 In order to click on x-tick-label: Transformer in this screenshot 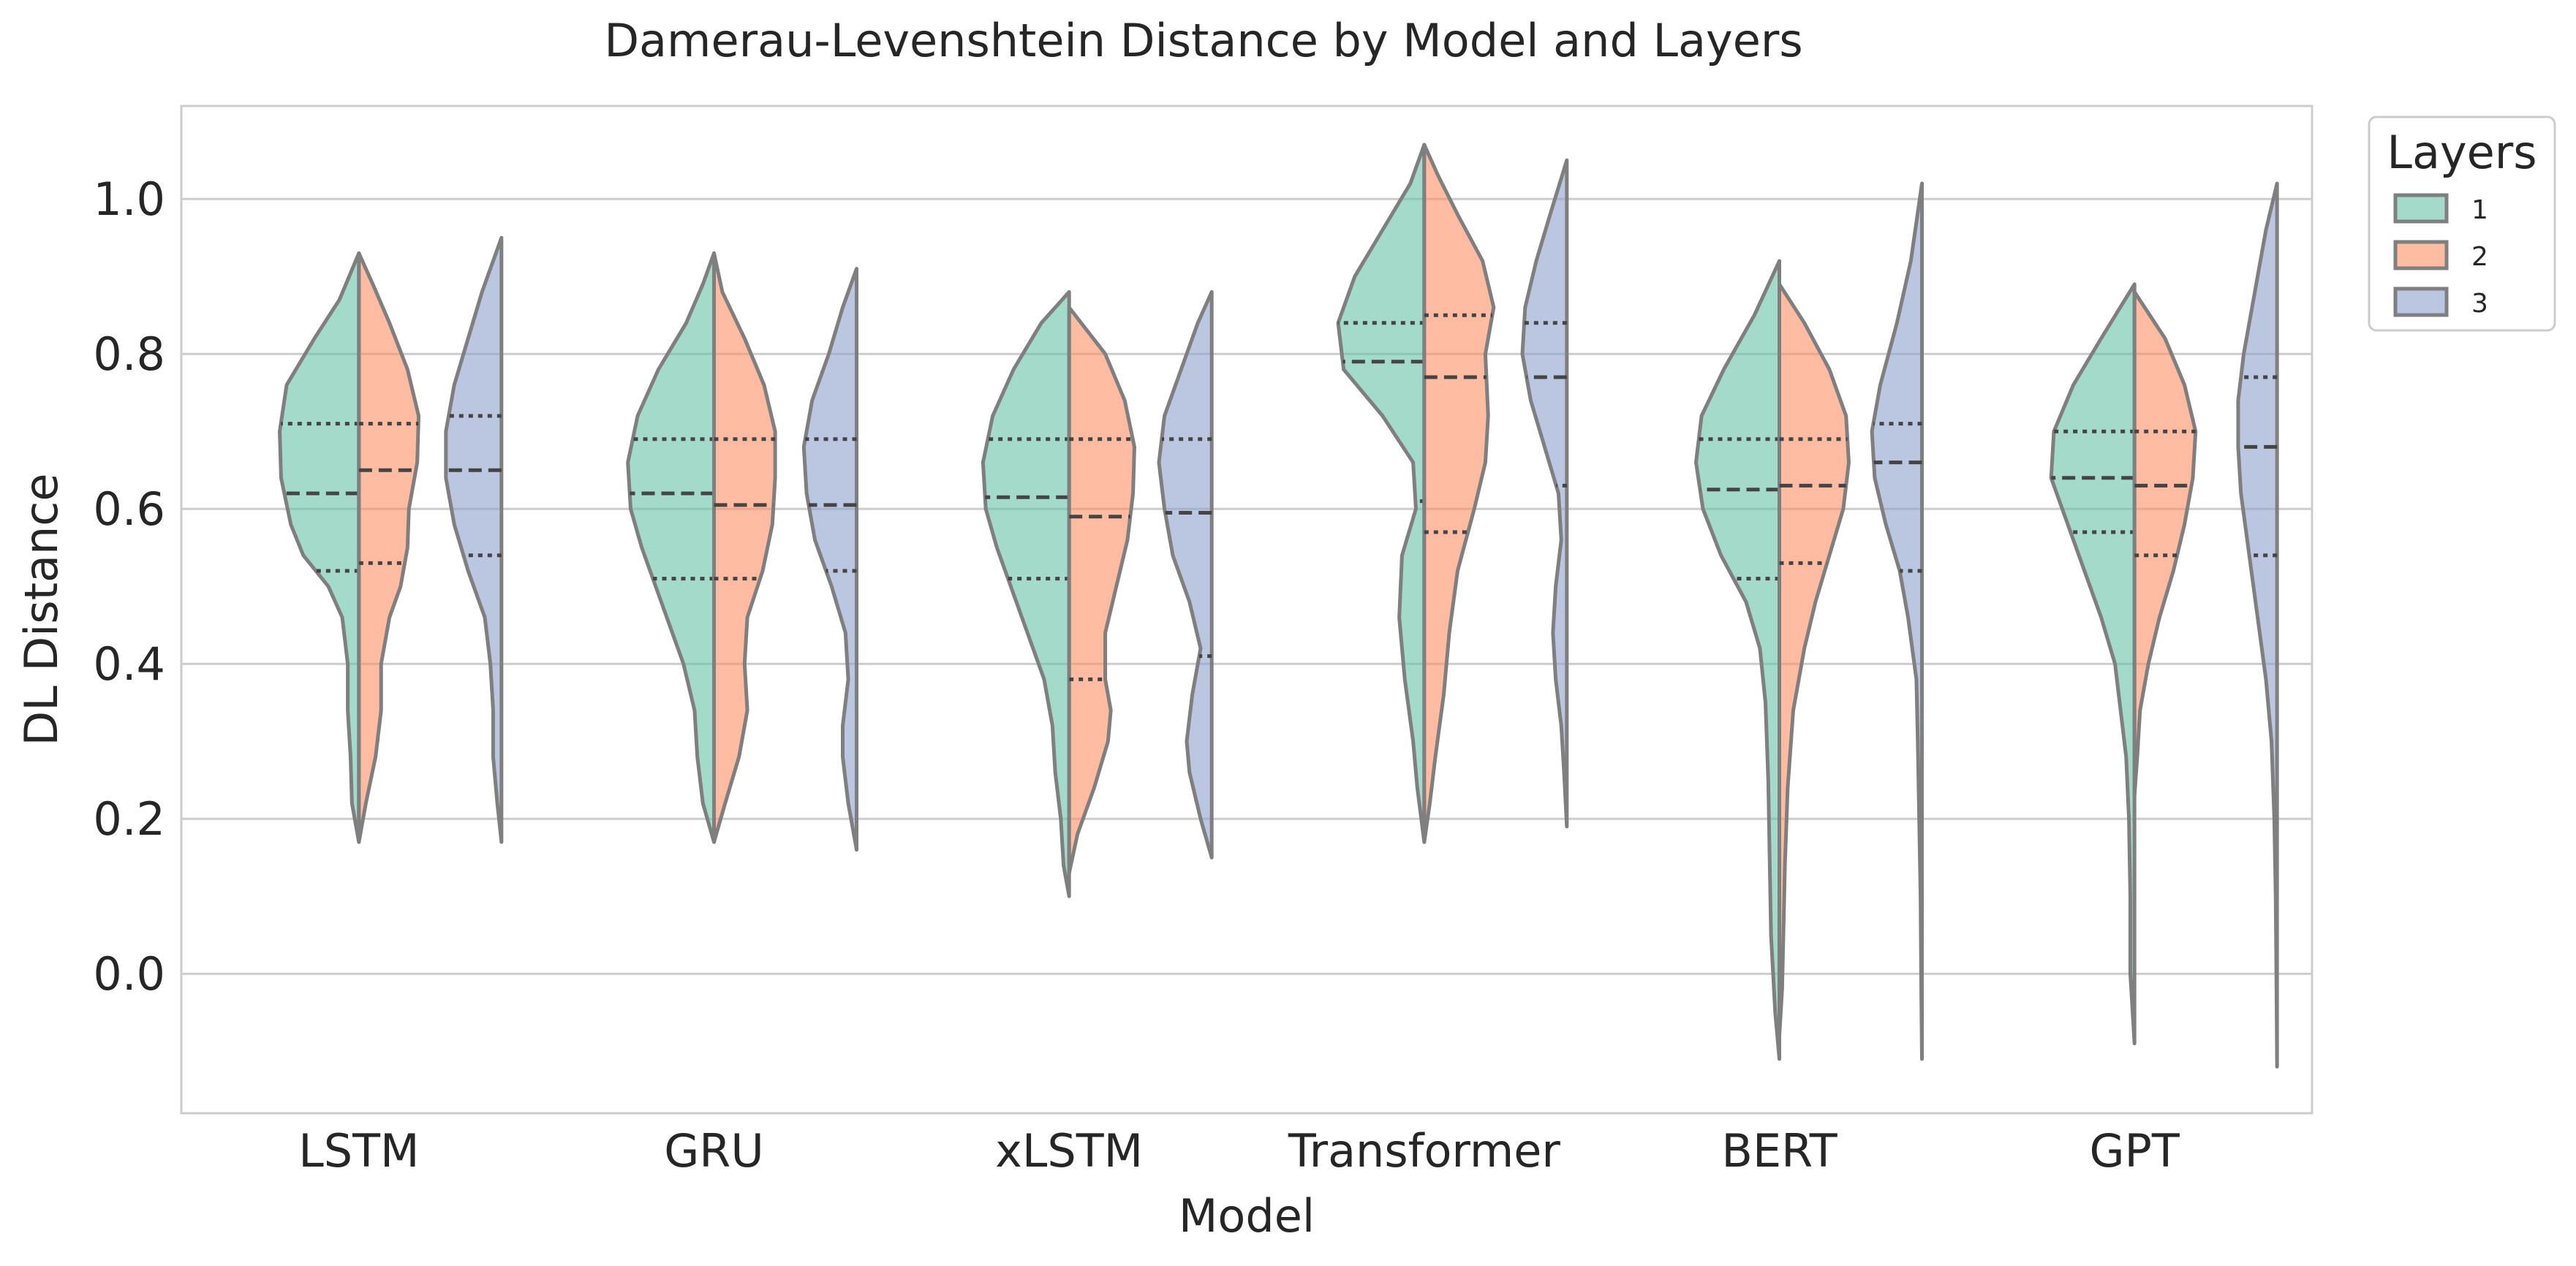, I will do `click(1424, 1151)`.